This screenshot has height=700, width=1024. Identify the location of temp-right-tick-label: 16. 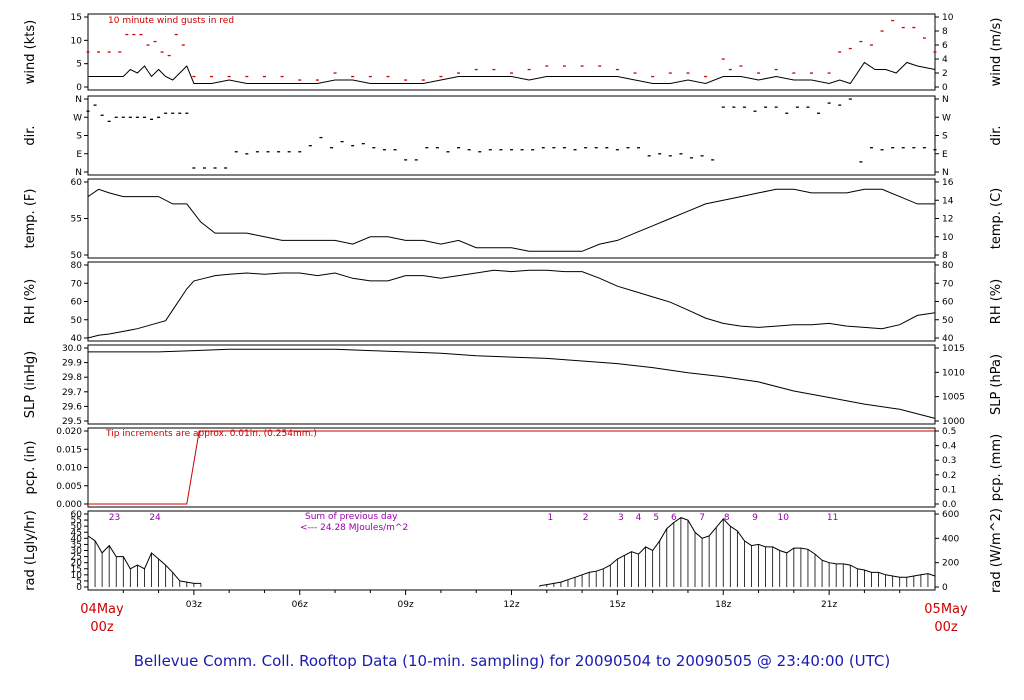
(948, 183).